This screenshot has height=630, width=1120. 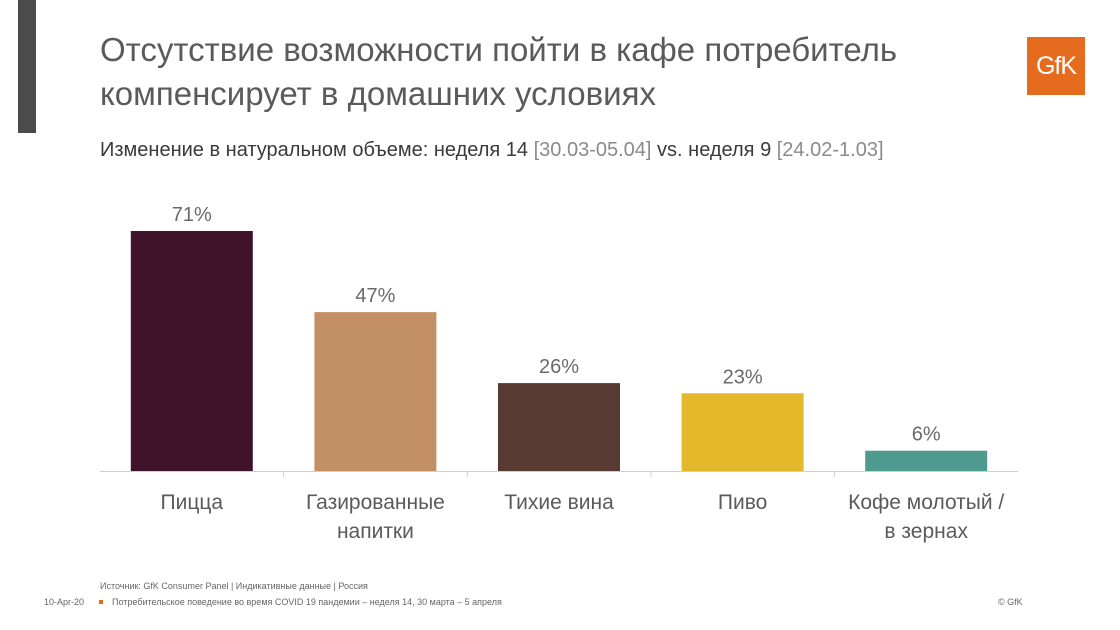 What do you see at coordinates (743, 377) in the screenshot?
I see `data-label: 23%` at bounding box center [743, 377].